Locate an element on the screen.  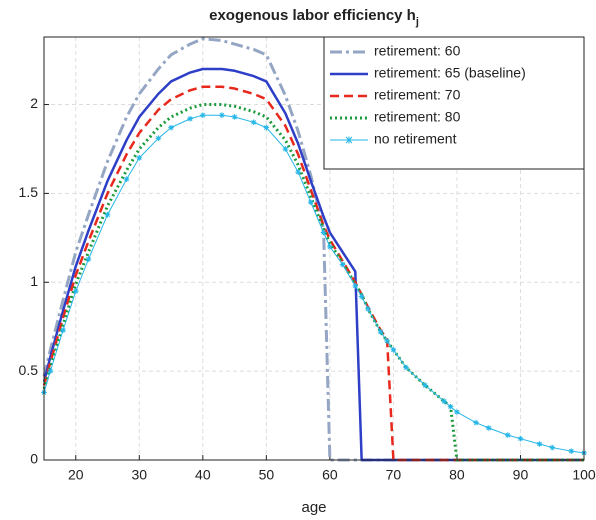
y-tick-label: 0.5 is located at coordinates (29, 370).